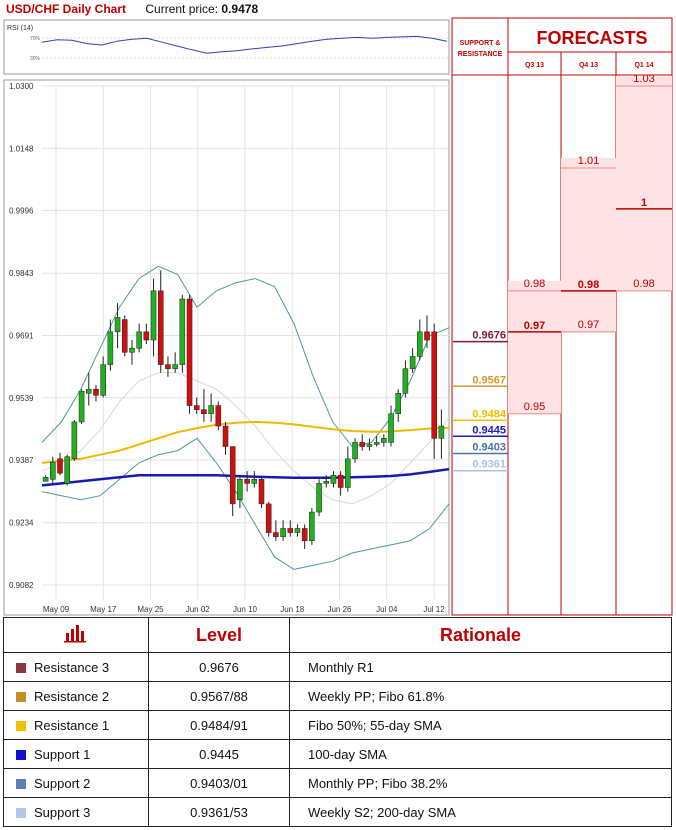 Image resolution: width=676 pixels, height=830 pixels. I want to click on level-name: Resistance 2, so click(76, 696).